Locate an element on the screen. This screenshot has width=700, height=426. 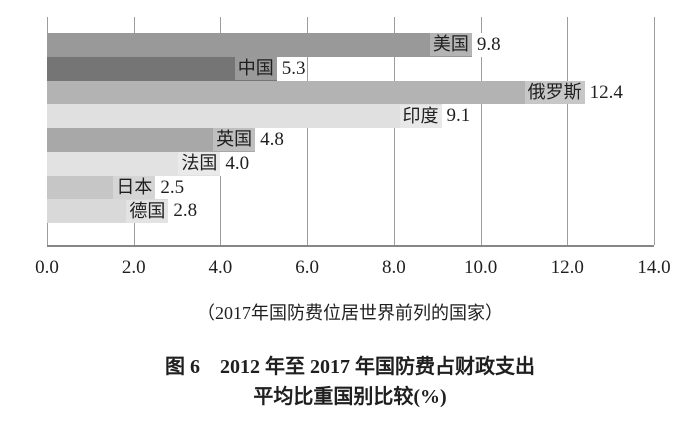
x-tick-label: 0.0 is located at coordinates (47, 267).